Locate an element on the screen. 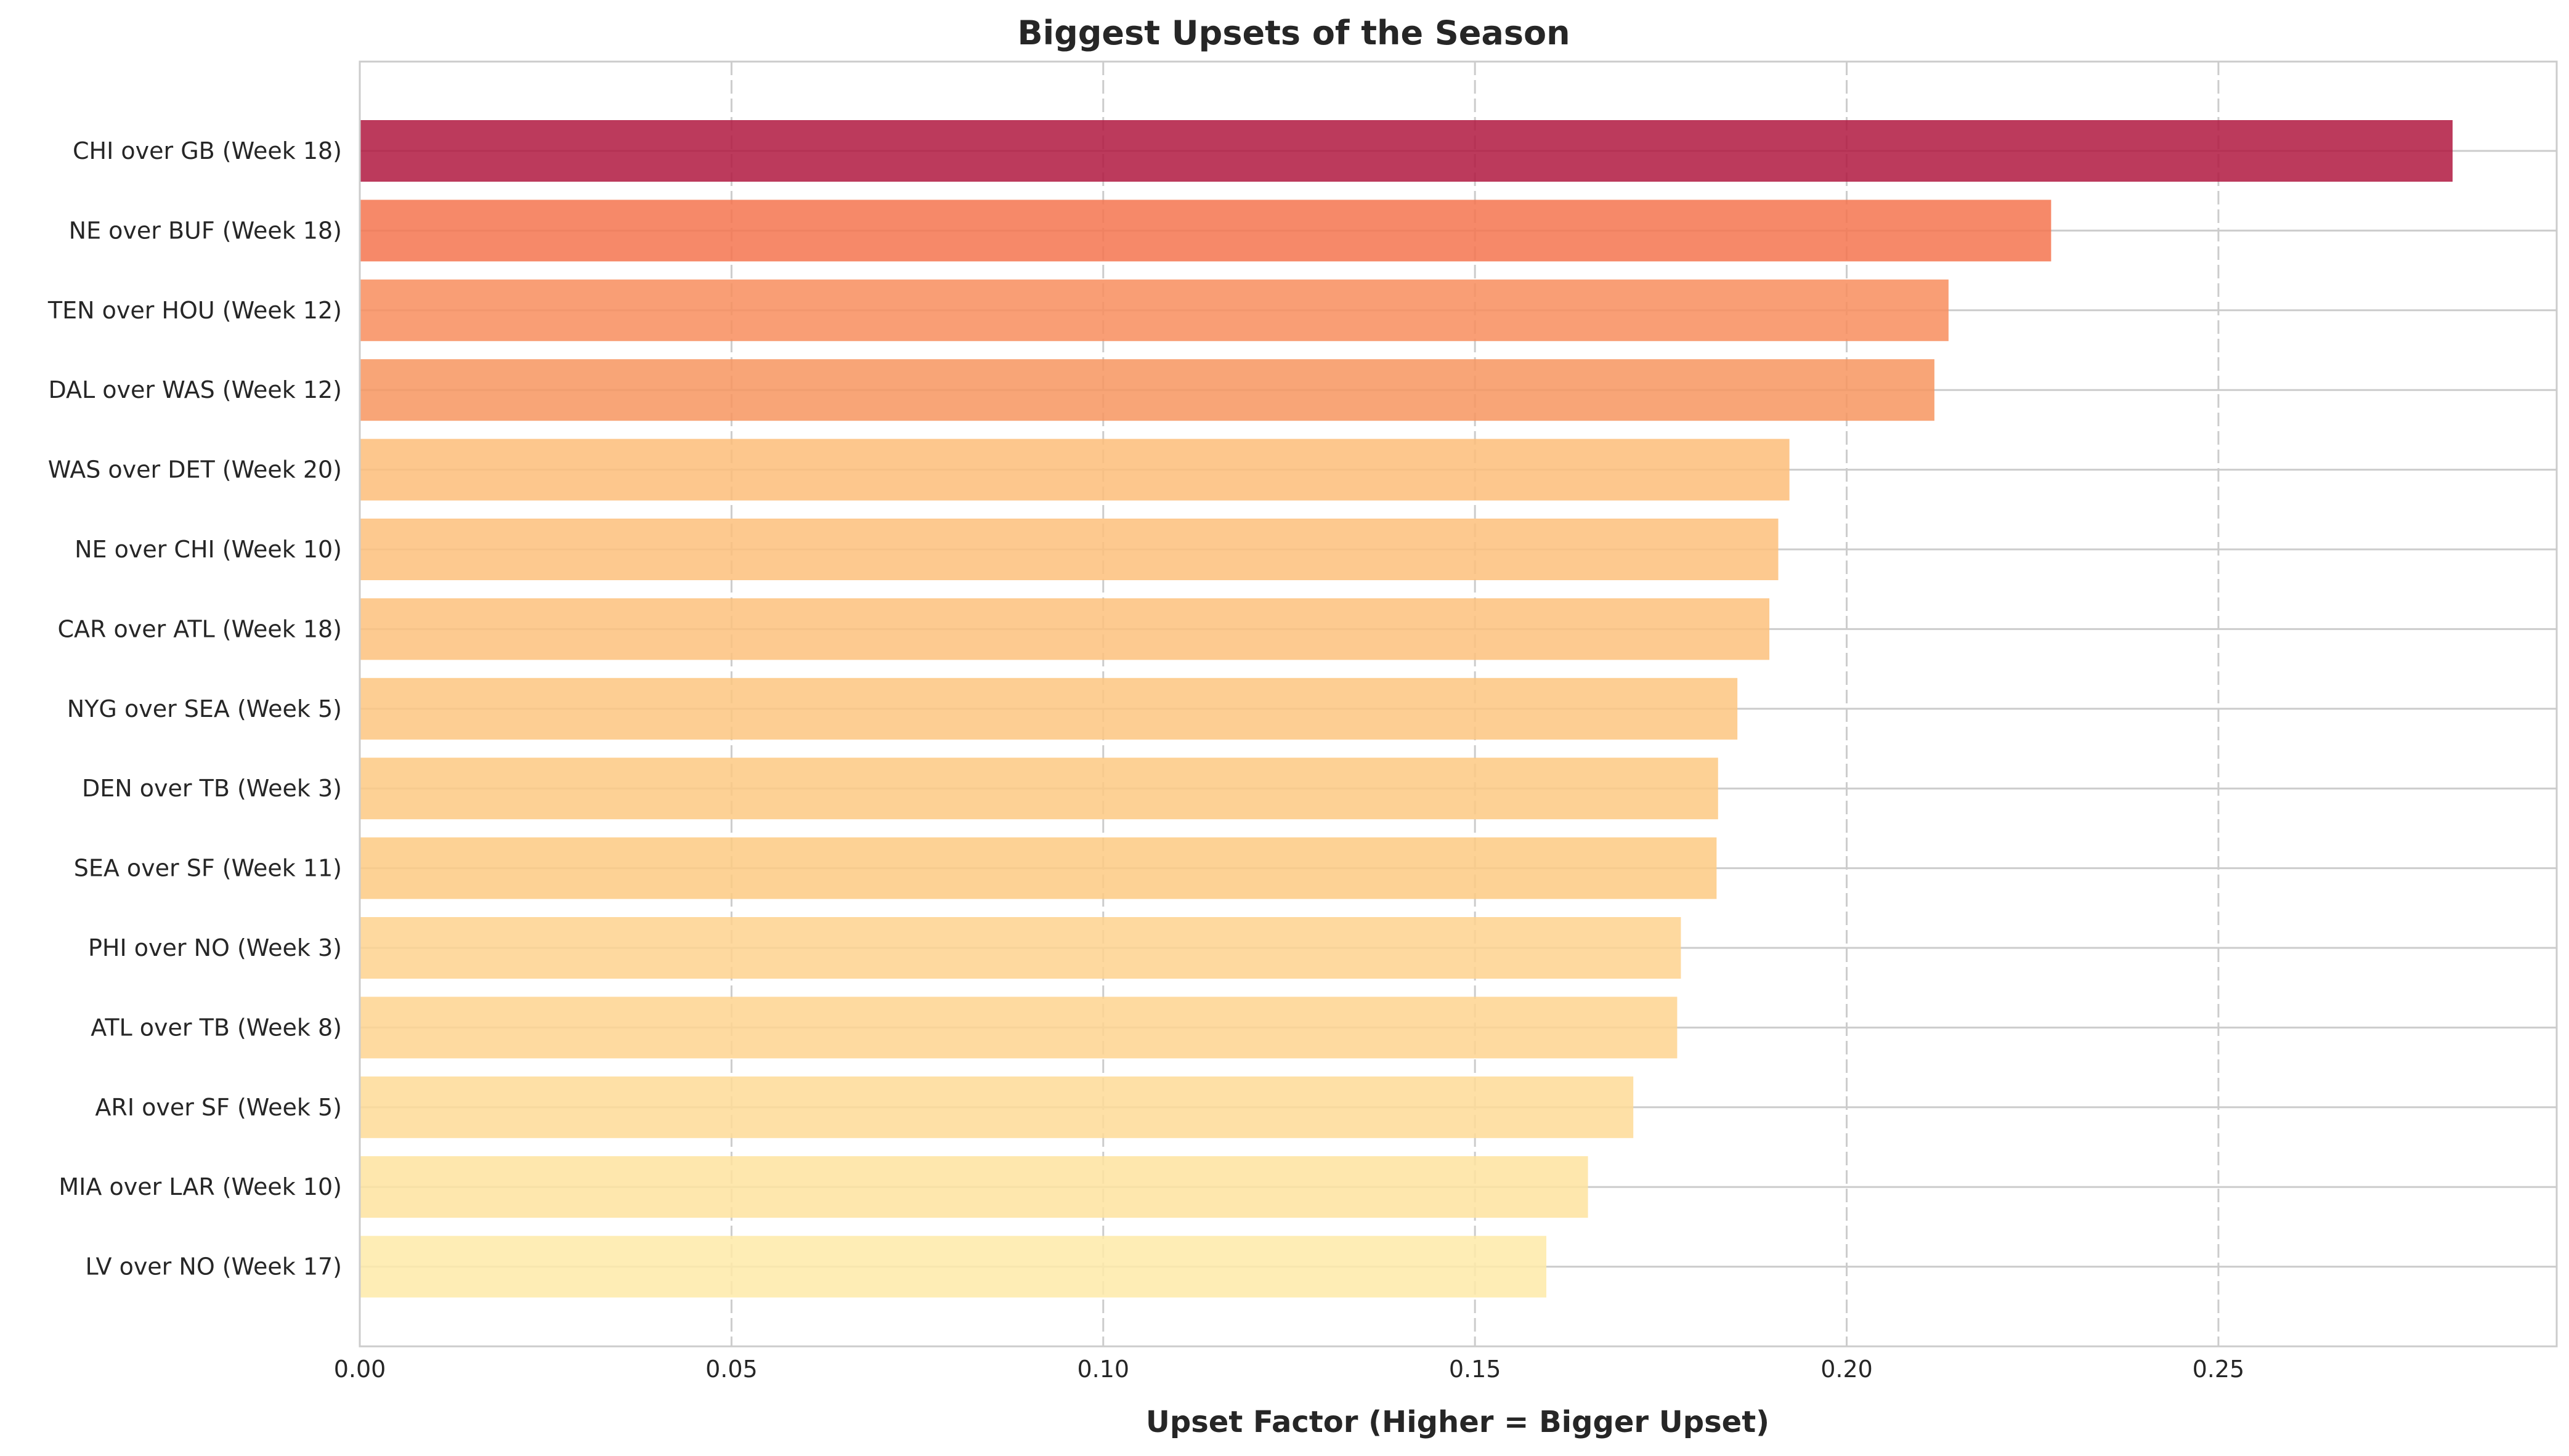 Image resolution: width=2569 pixels, height=1456 pixels. category-label: ATL over TB (Week 8) is located at coordinates (217, 1027).